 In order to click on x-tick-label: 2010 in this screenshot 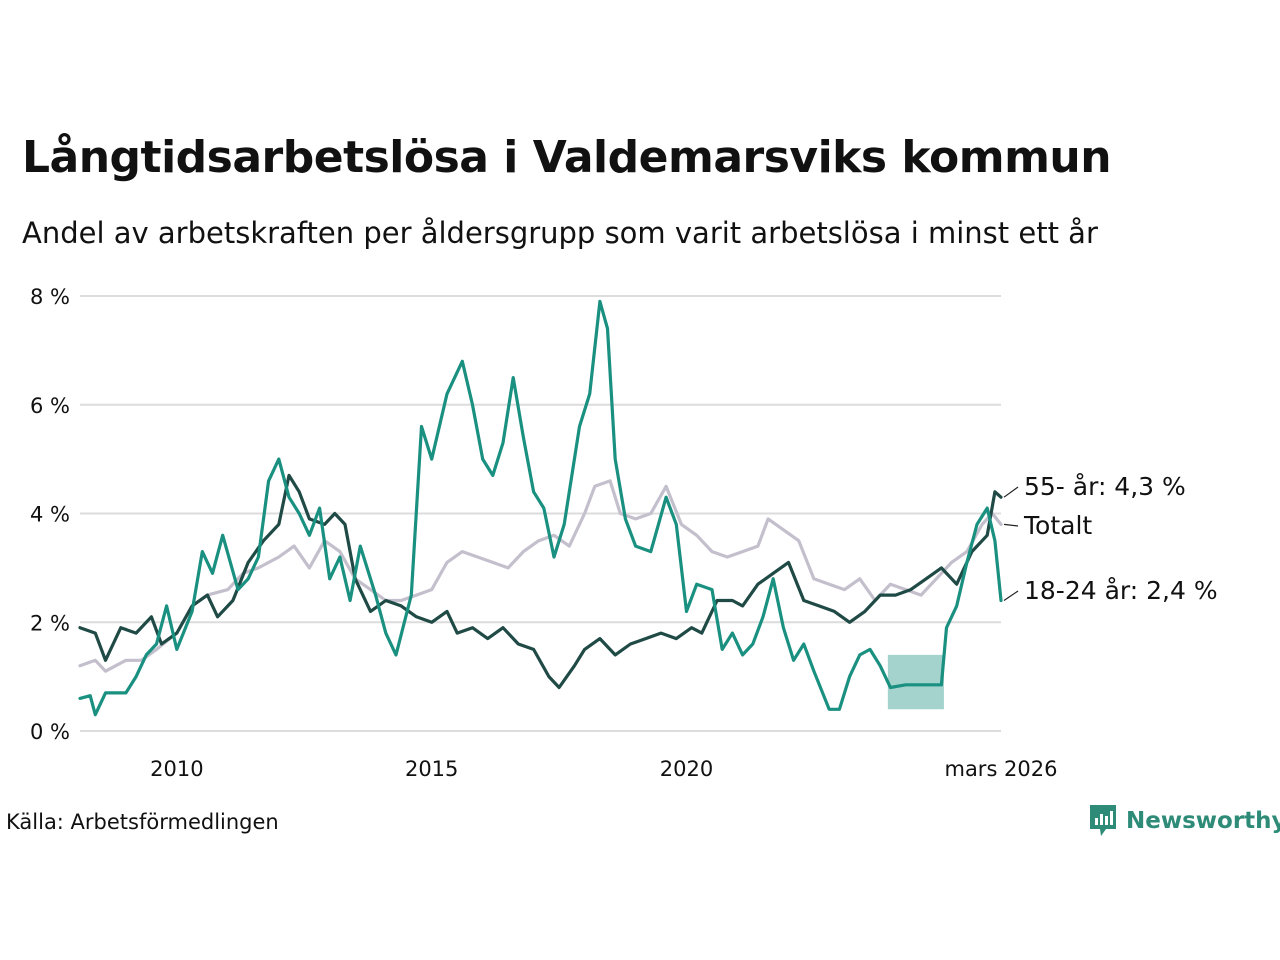, I will do `click(176, 769)`.